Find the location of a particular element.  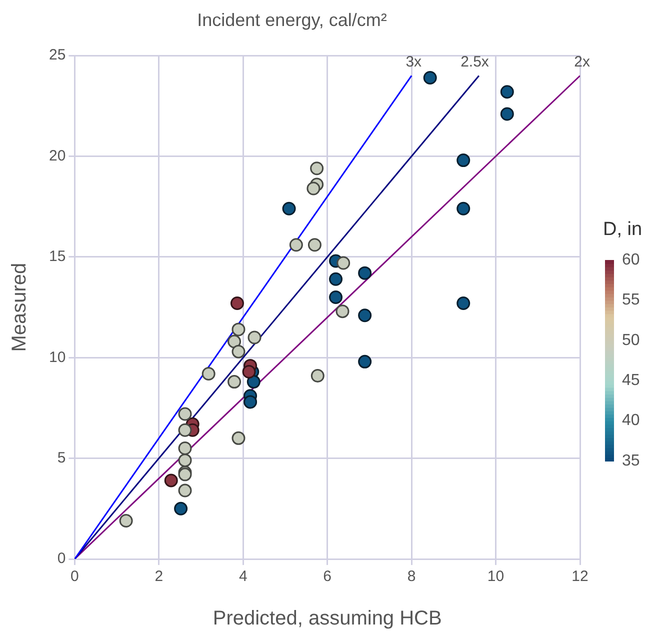

color-bar-label: 35 is located at coordinates (631, 461).